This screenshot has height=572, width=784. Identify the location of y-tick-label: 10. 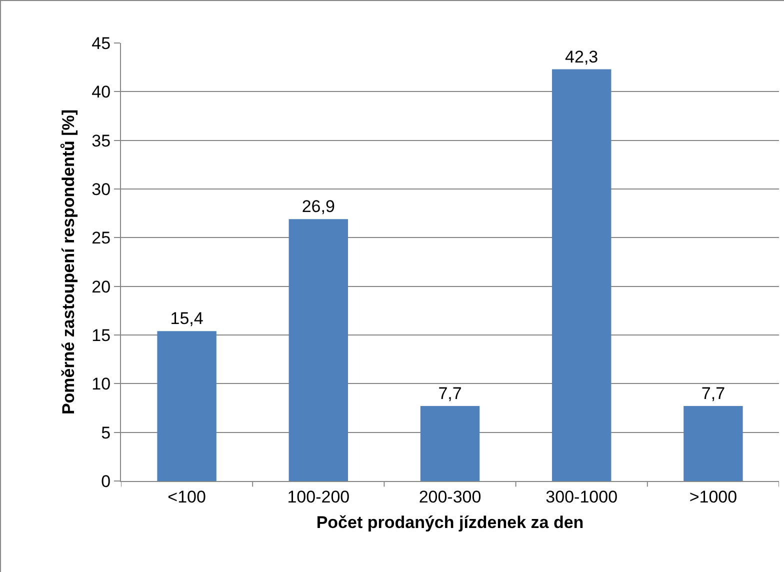
(101, 384).